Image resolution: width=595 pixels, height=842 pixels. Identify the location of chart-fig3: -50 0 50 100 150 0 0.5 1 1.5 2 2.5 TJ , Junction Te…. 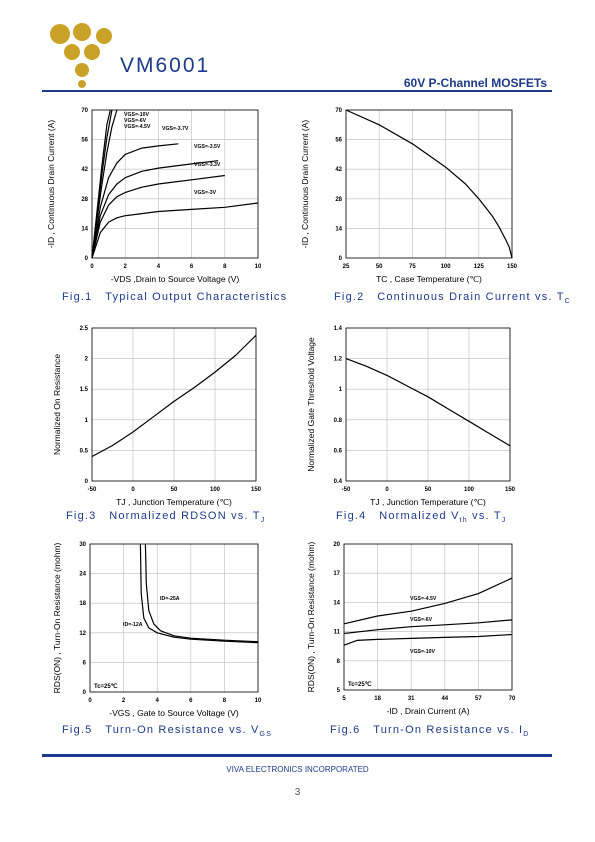
(157, 416).